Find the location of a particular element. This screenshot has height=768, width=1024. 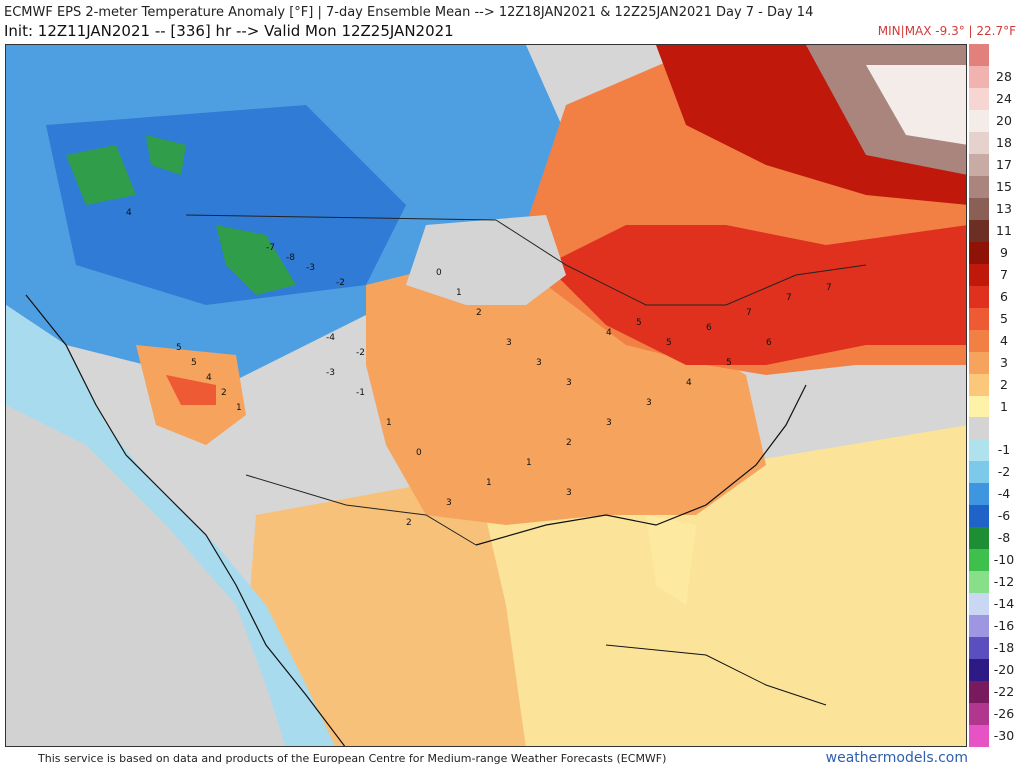

colorbar-entry: -2 is located at coordinates (994, 472).